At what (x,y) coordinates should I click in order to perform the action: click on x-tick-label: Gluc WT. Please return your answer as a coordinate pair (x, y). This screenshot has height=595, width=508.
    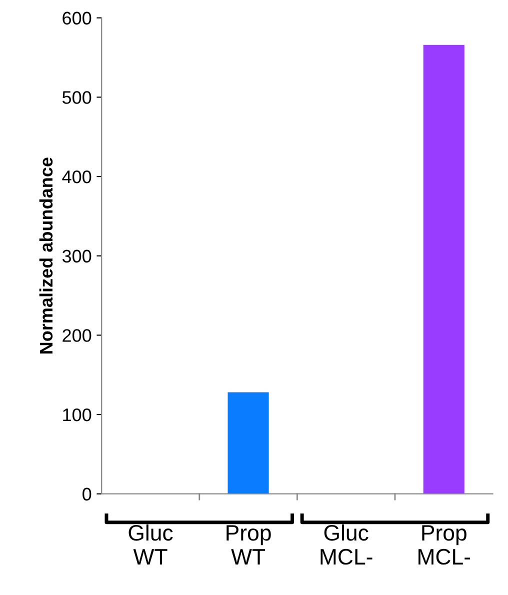
    Looking at the image, I should click on (150, 544).